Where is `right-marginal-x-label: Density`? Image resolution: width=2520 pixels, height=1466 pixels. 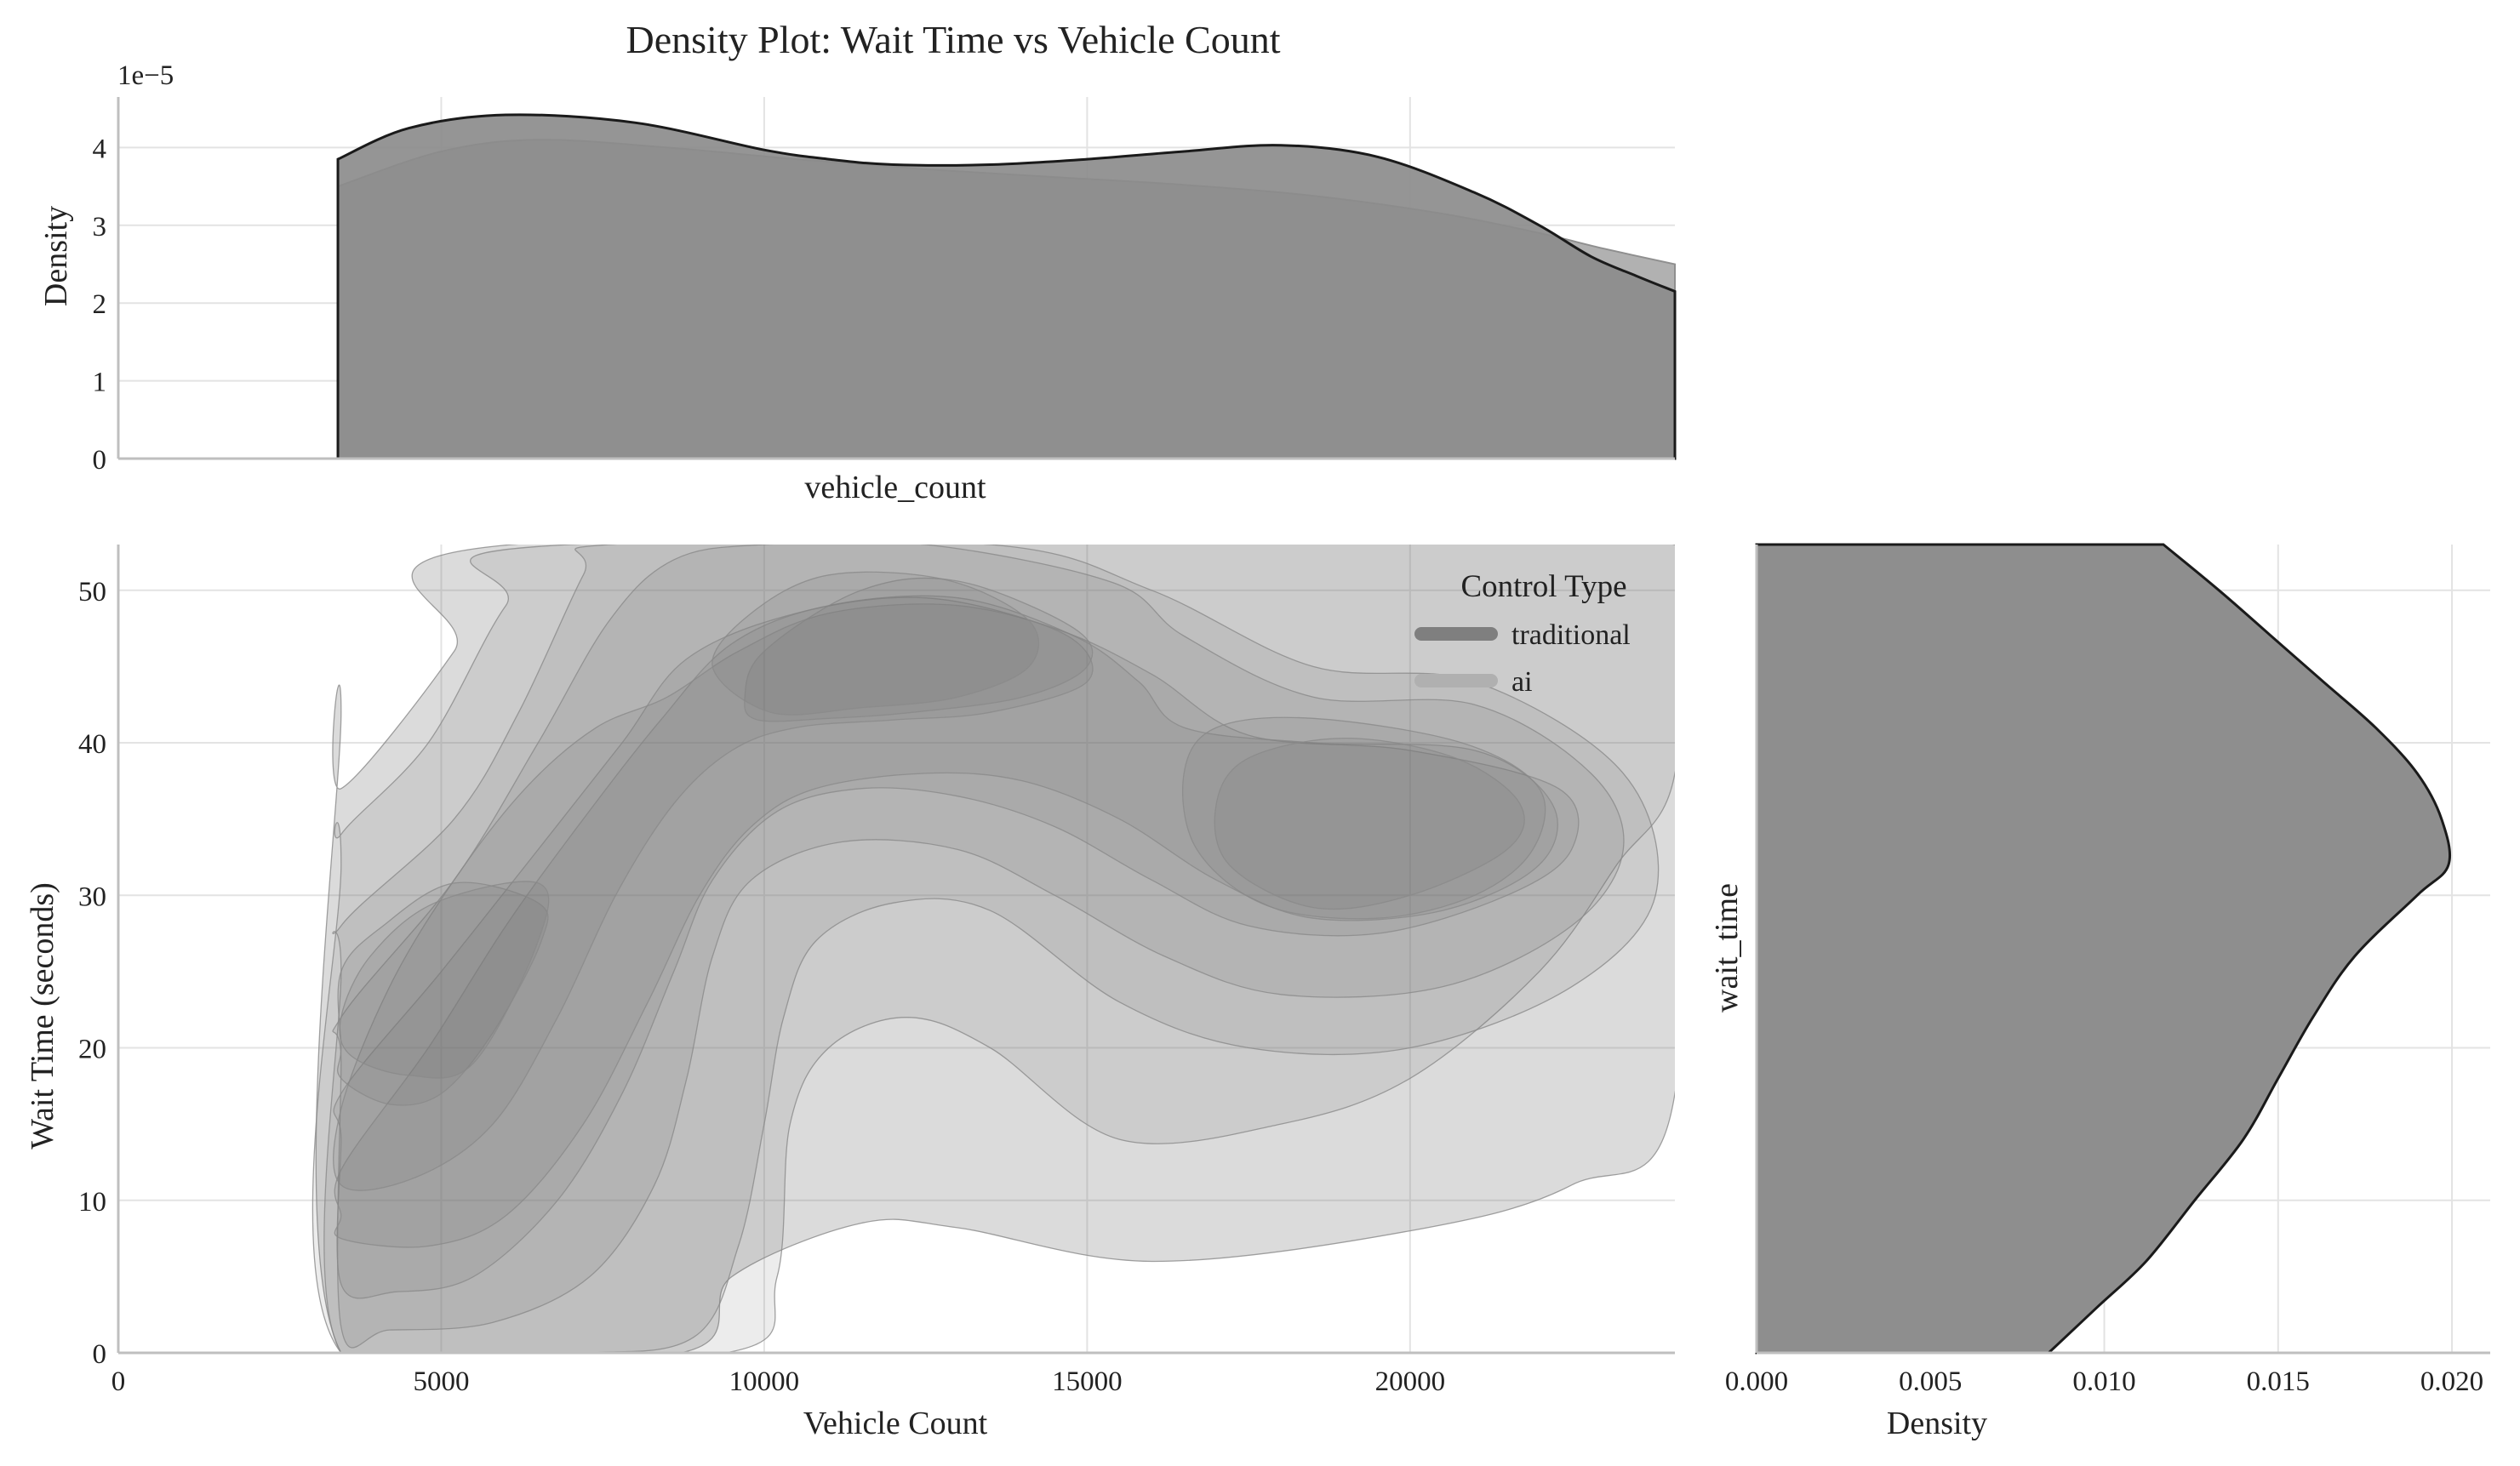
right-marginal-x-label: Density is located at coordinates (1937, 1423).